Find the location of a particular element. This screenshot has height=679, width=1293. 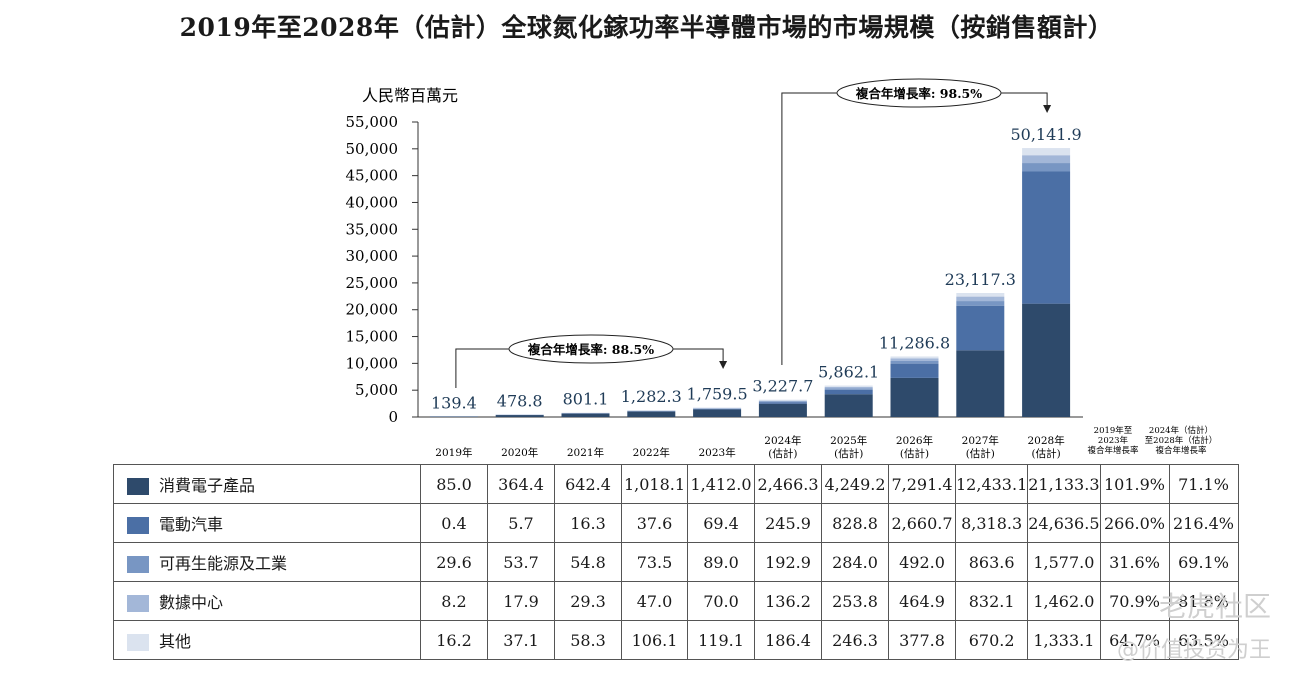

value-cell: 7,291.4 is located at coordinates (922, 484).